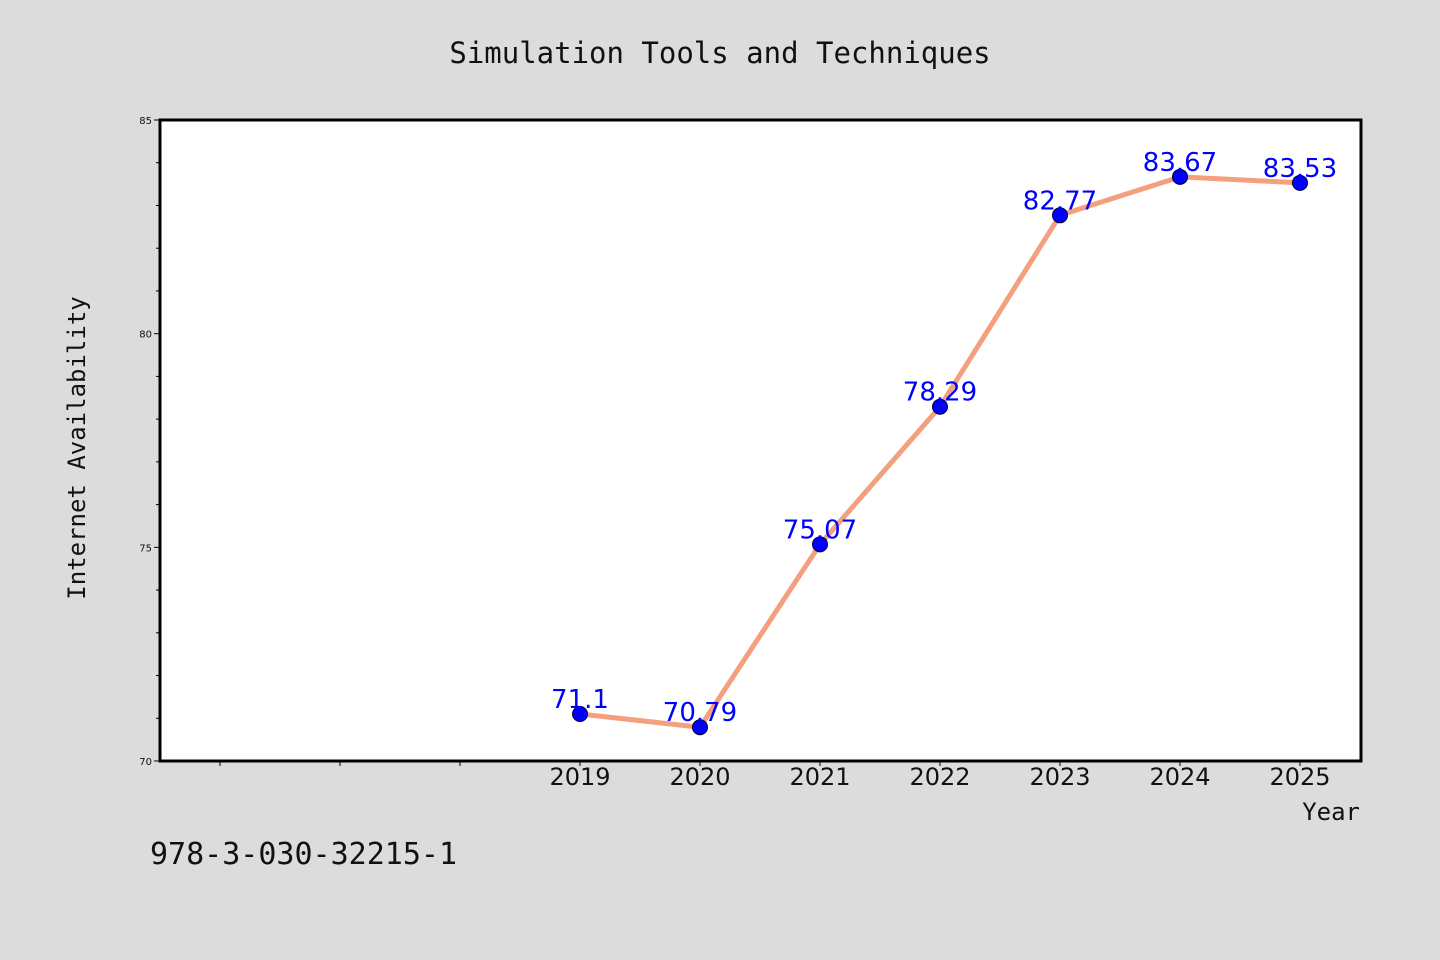 The image size is (1440, 960). Describe the element at coordinates (1300, 169) in the screenshot. I see `data-point-label: 83.53` at that location.